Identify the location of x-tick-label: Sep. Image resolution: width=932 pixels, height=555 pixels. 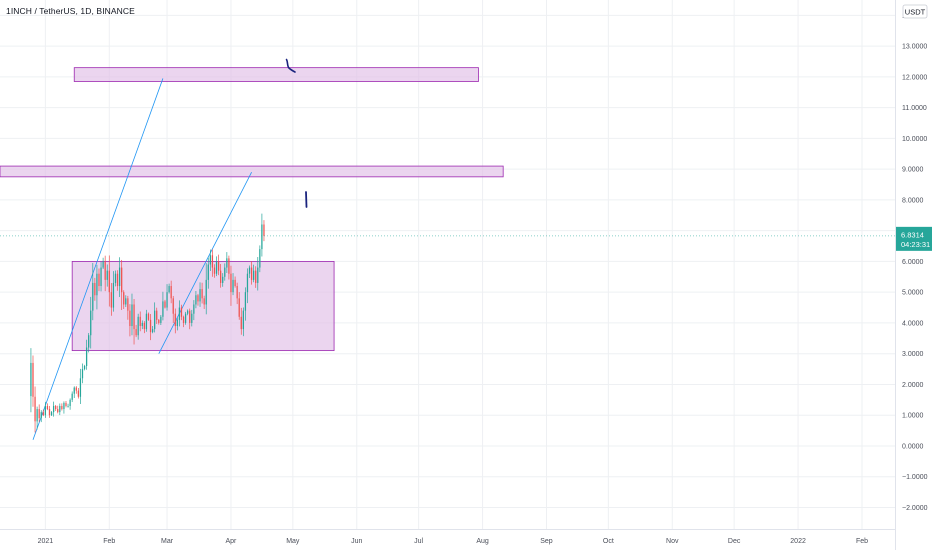
(546, 541).